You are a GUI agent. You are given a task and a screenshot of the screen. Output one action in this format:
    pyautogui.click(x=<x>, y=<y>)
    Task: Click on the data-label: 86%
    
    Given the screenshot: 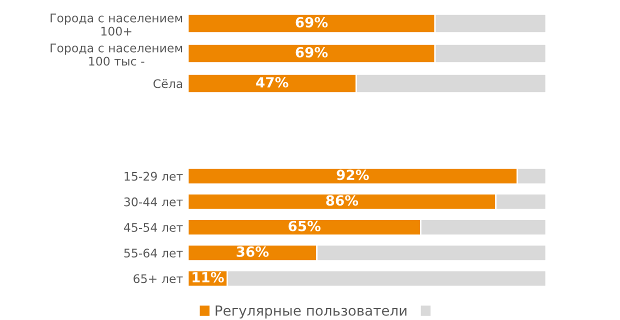 What is the action you would take?
    pyautogui.click(x=342, y=200)
    